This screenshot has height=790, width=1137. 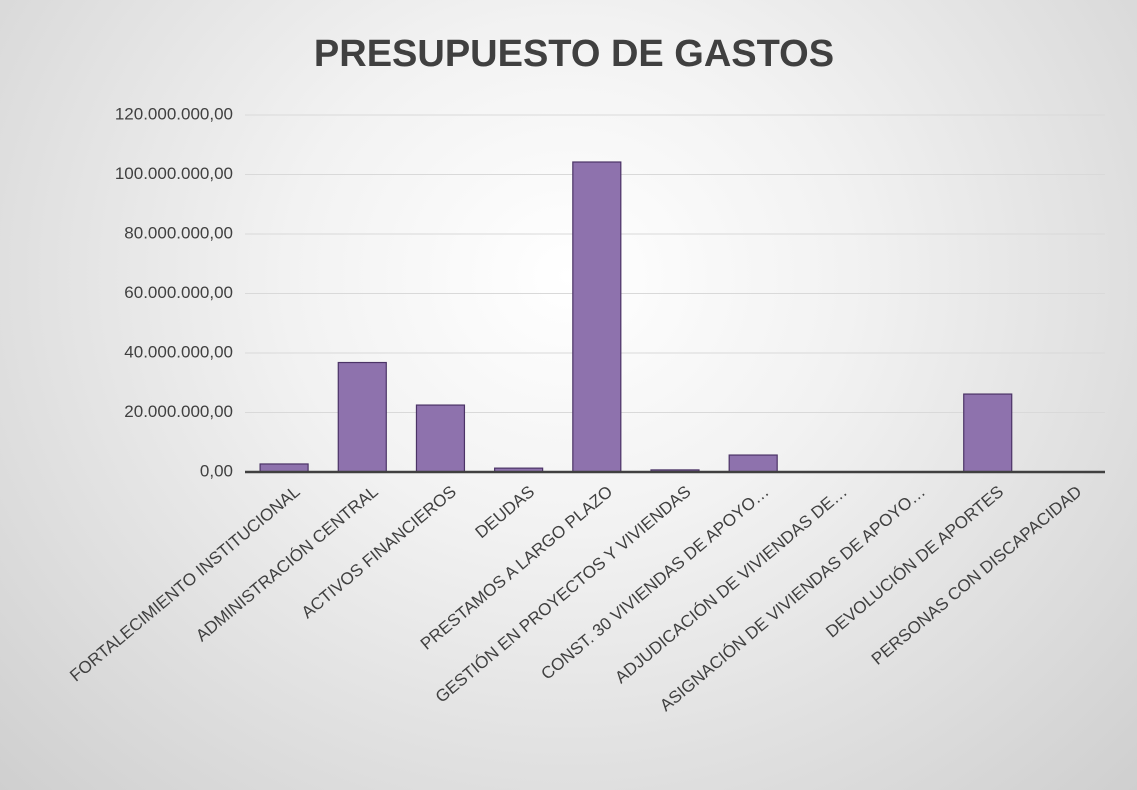 I want to click on chart-title: PRESUPUESTO DE GASTOS, so click(x=574, y=54).